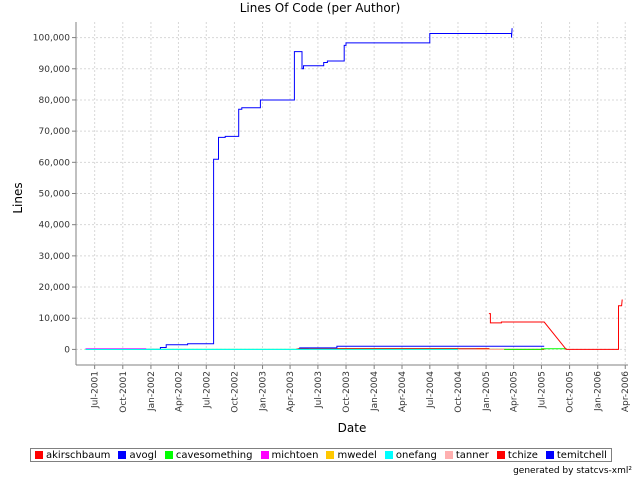 The image size is (640, 480). Describe the element at coordinates (67, 350) in the screenshot. I see `y-tick-label: 0` at that location.